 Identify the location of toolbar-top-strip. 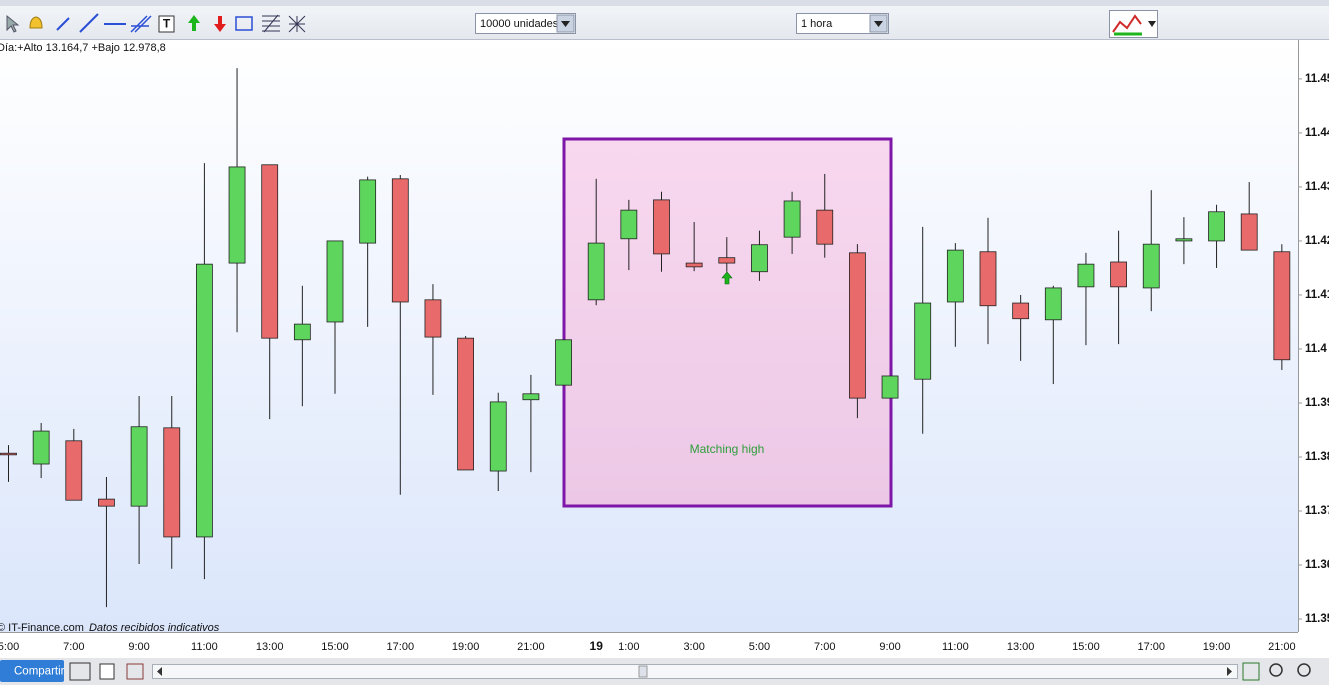
(664, 3).